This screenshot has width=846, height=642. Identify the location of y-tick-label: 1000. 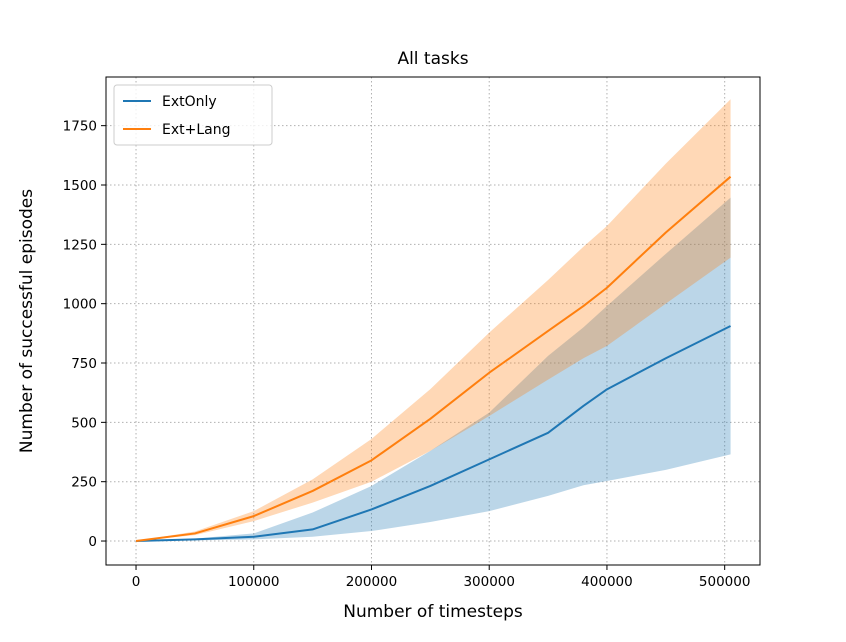
(80, 305).